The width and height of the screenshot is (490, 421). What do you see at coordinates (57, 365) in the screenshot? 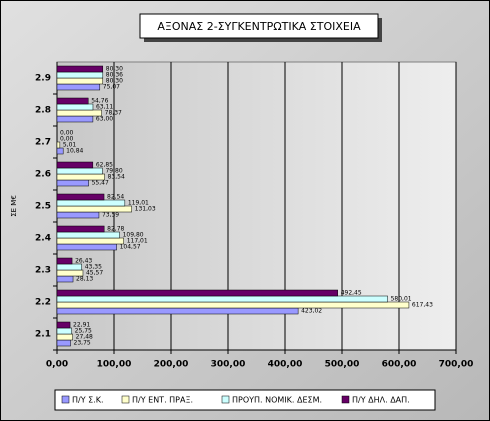
I see `x-tick-label: 0,00` at bounding box center [57, 365].